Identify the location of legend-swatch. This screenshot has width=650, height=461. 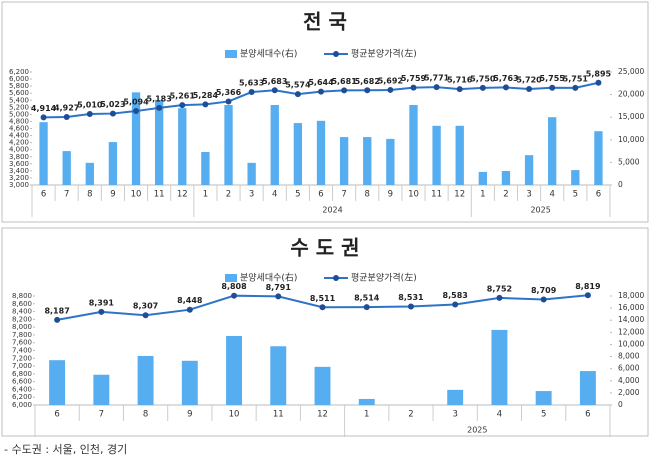
(231, 54).